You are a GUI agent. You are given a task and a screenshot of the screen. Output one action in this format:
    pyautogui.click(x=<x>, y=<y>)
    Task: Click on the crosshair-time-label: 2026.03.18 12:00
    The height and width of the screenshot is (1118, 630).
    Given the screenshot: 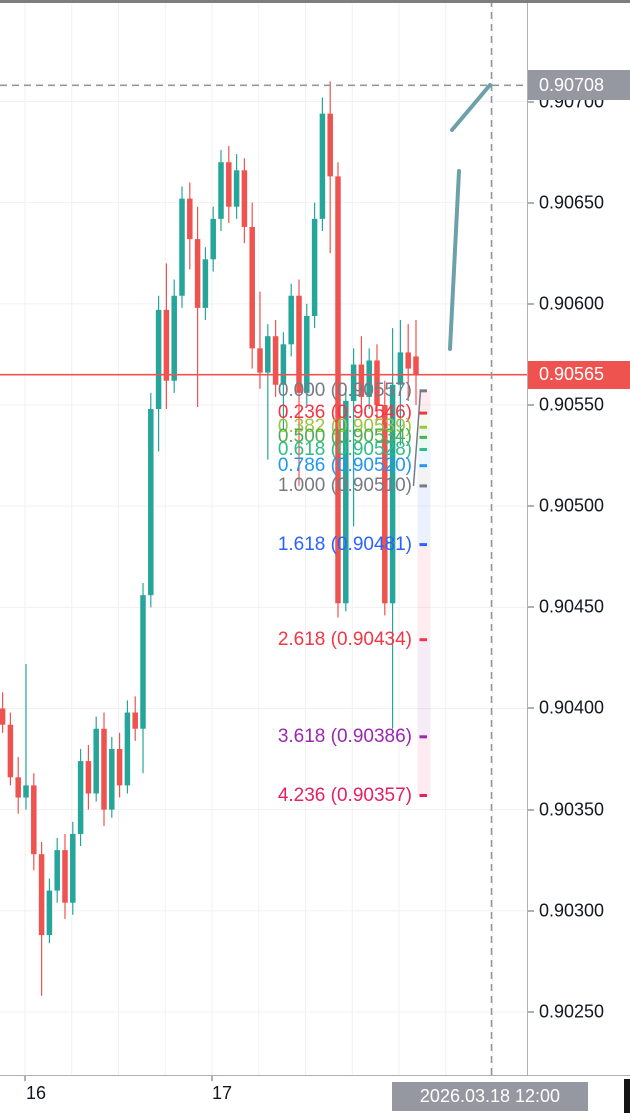 What is the action you would take?
    pyautogui.click(x=490, y=1096)
    